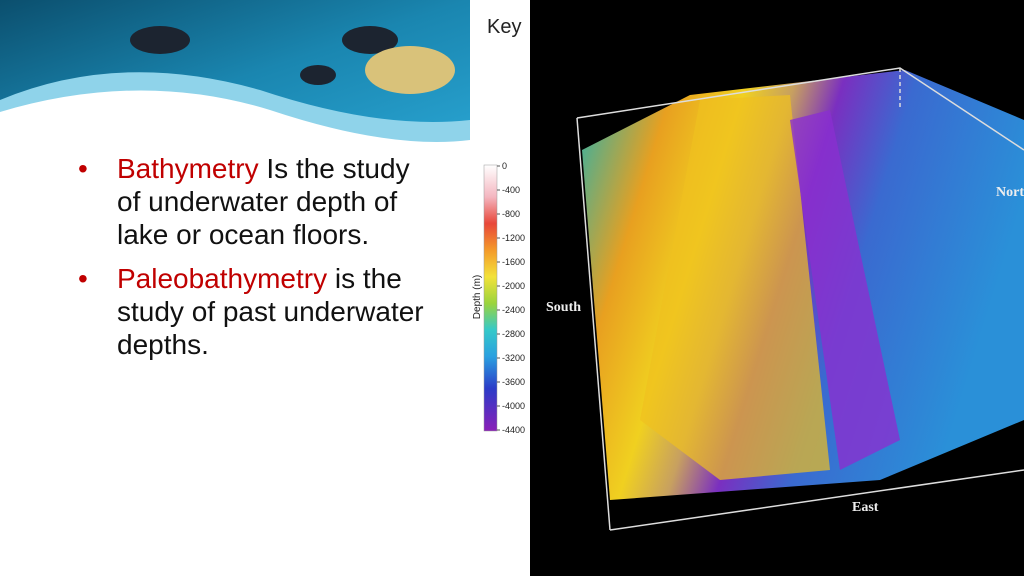  What do you see at coordinates (845, 290) in the screenshot?
I see `trench` at bounding box center [845, 290].